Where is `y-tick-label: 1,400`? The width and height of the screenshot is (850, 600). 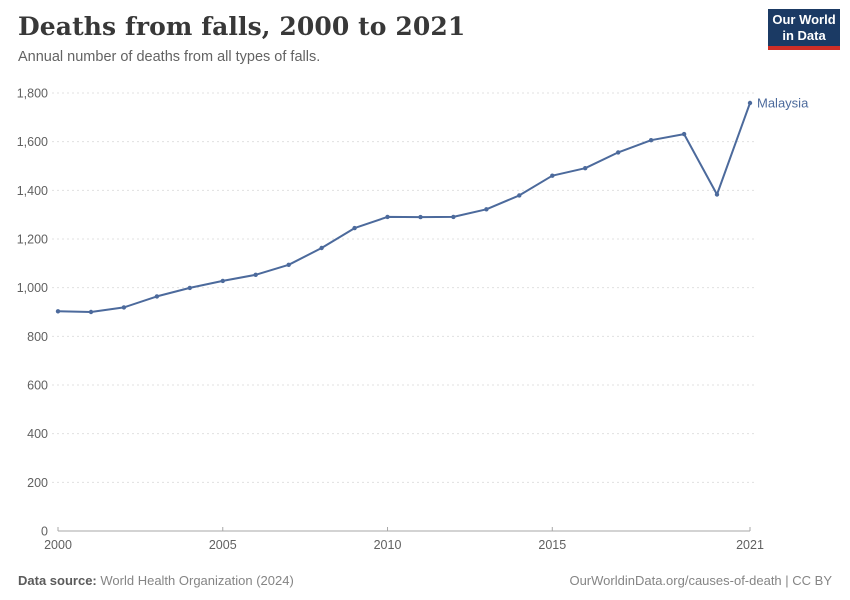
y-tick-label: 1,400 is located at coordinates (32, 191).